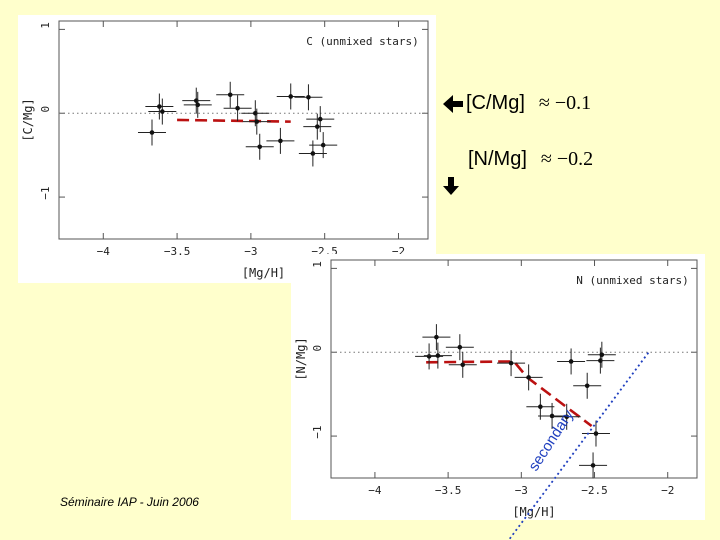 The width and height of the screenshot is (720, 540). Describe the element at coordinates (453, 104) in the screenshot. I see `arrow-left-icon` at that location.